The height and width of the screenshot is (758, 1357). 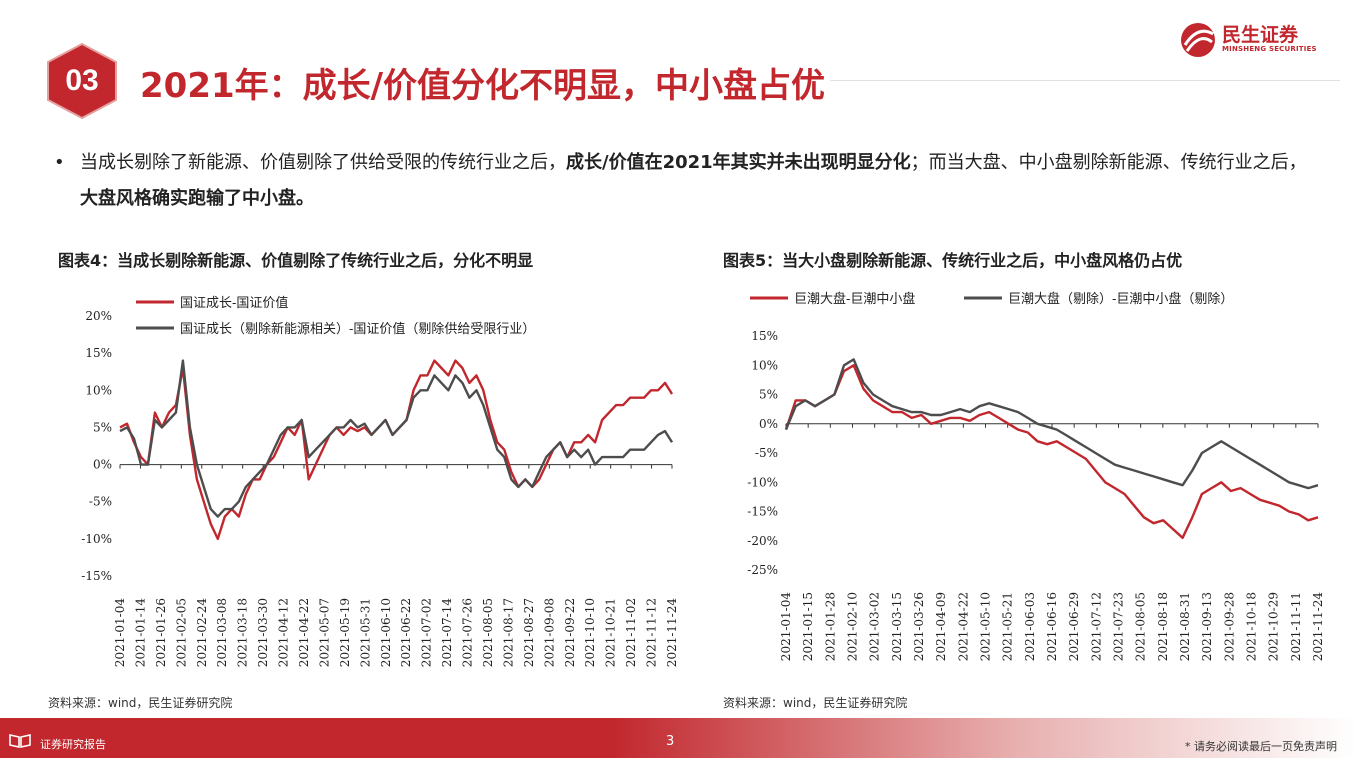 I want to click on book-icon, so click(x=20, y=741).